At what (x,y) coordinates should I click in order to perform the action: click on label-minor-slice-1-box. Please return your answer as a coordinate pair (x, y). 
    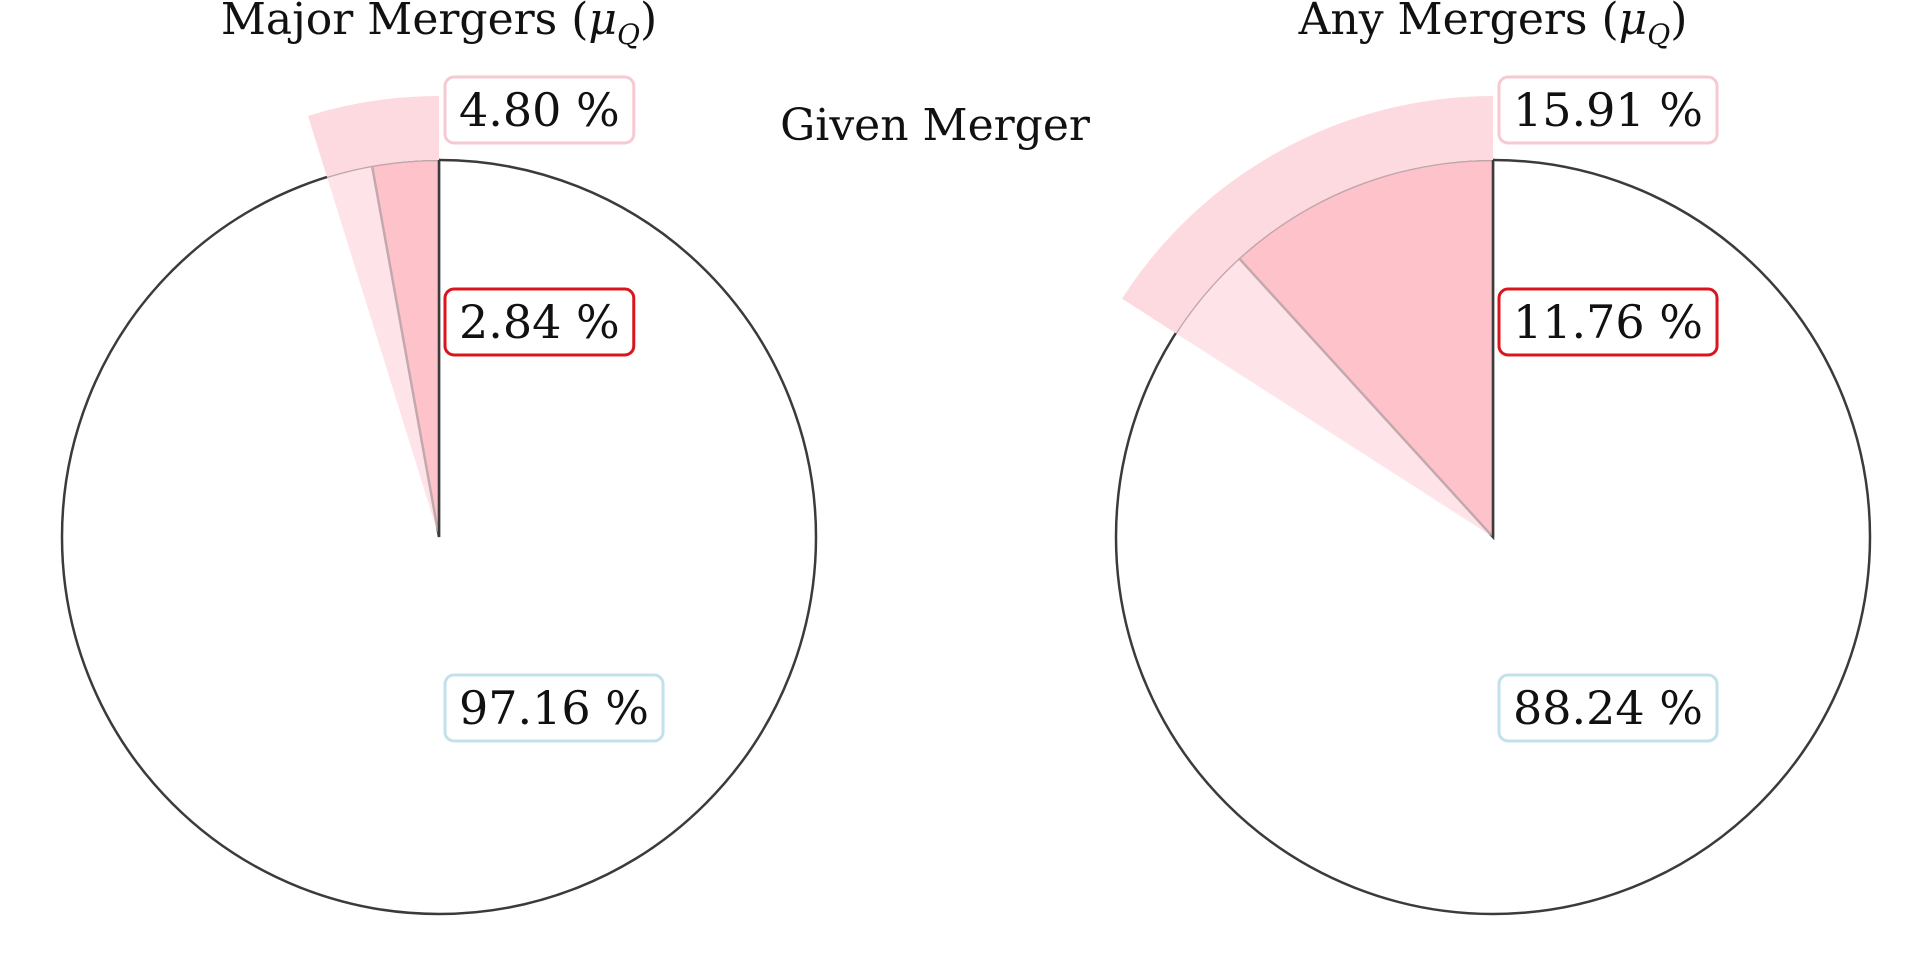
    Looking at the image, I should click on (1608, 322).